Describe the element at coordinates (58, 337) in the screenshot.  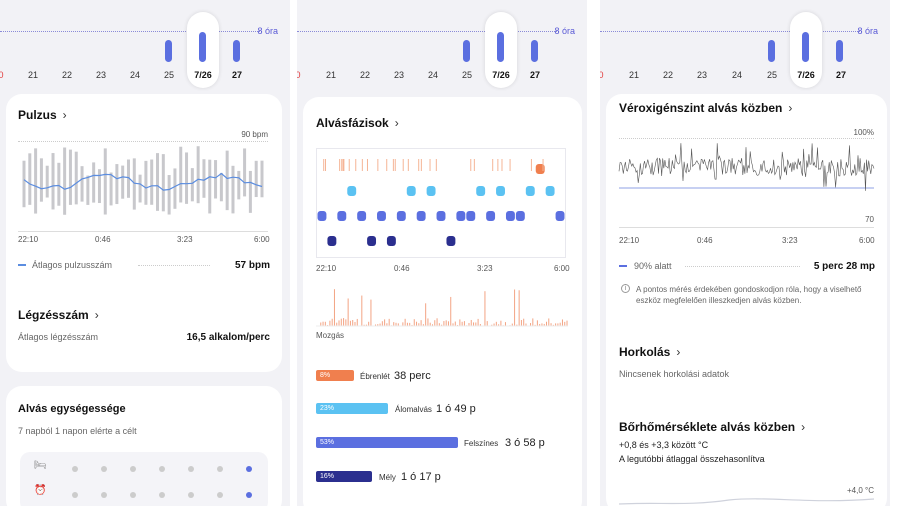
I see `resp-avg-label: Átlagos légzésszám` at that location.